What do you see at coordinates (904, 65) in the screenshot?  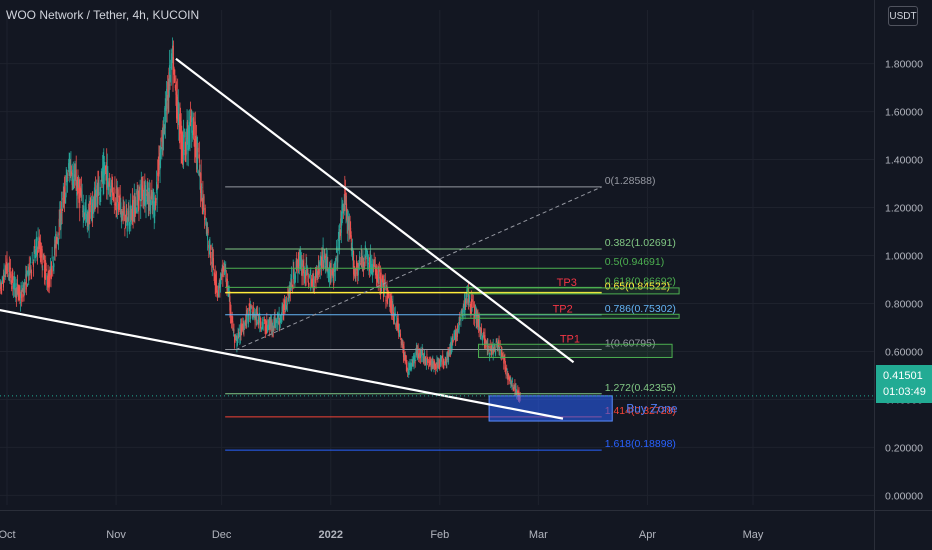 I see `y-tick-label: 1.80000` at bounding box center [904, 65].